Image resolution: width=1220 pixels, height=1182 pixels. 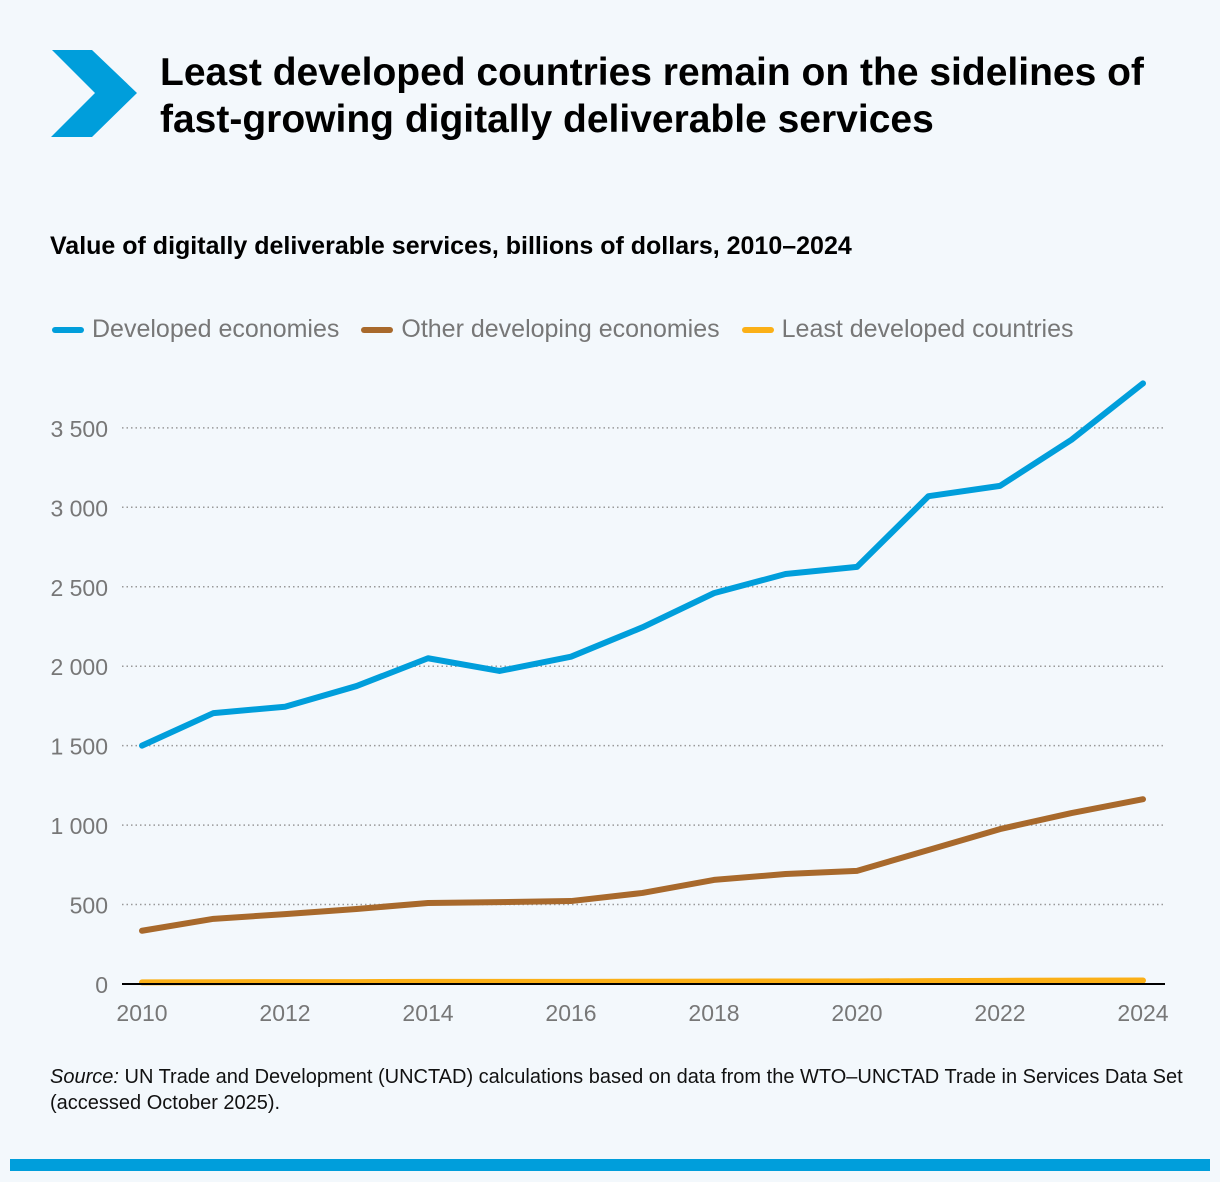 What do you see at coordinates (89, 906) in the screenshot?
I see `y-tick-label: 500` at bounding box center [89, 906].